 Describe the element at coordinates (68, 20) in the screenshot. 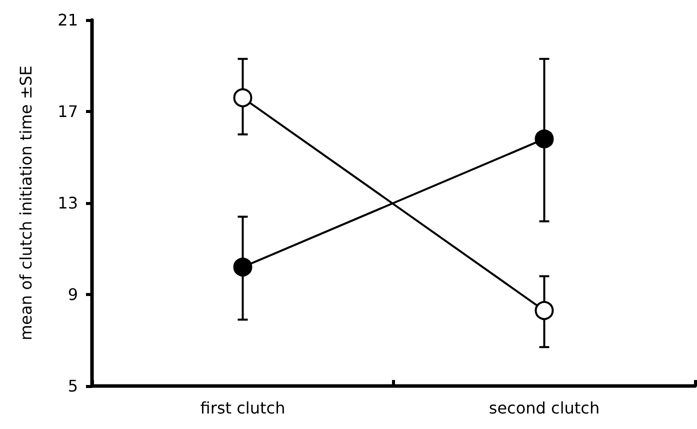

I see `y-tick-label: 21` at that location.